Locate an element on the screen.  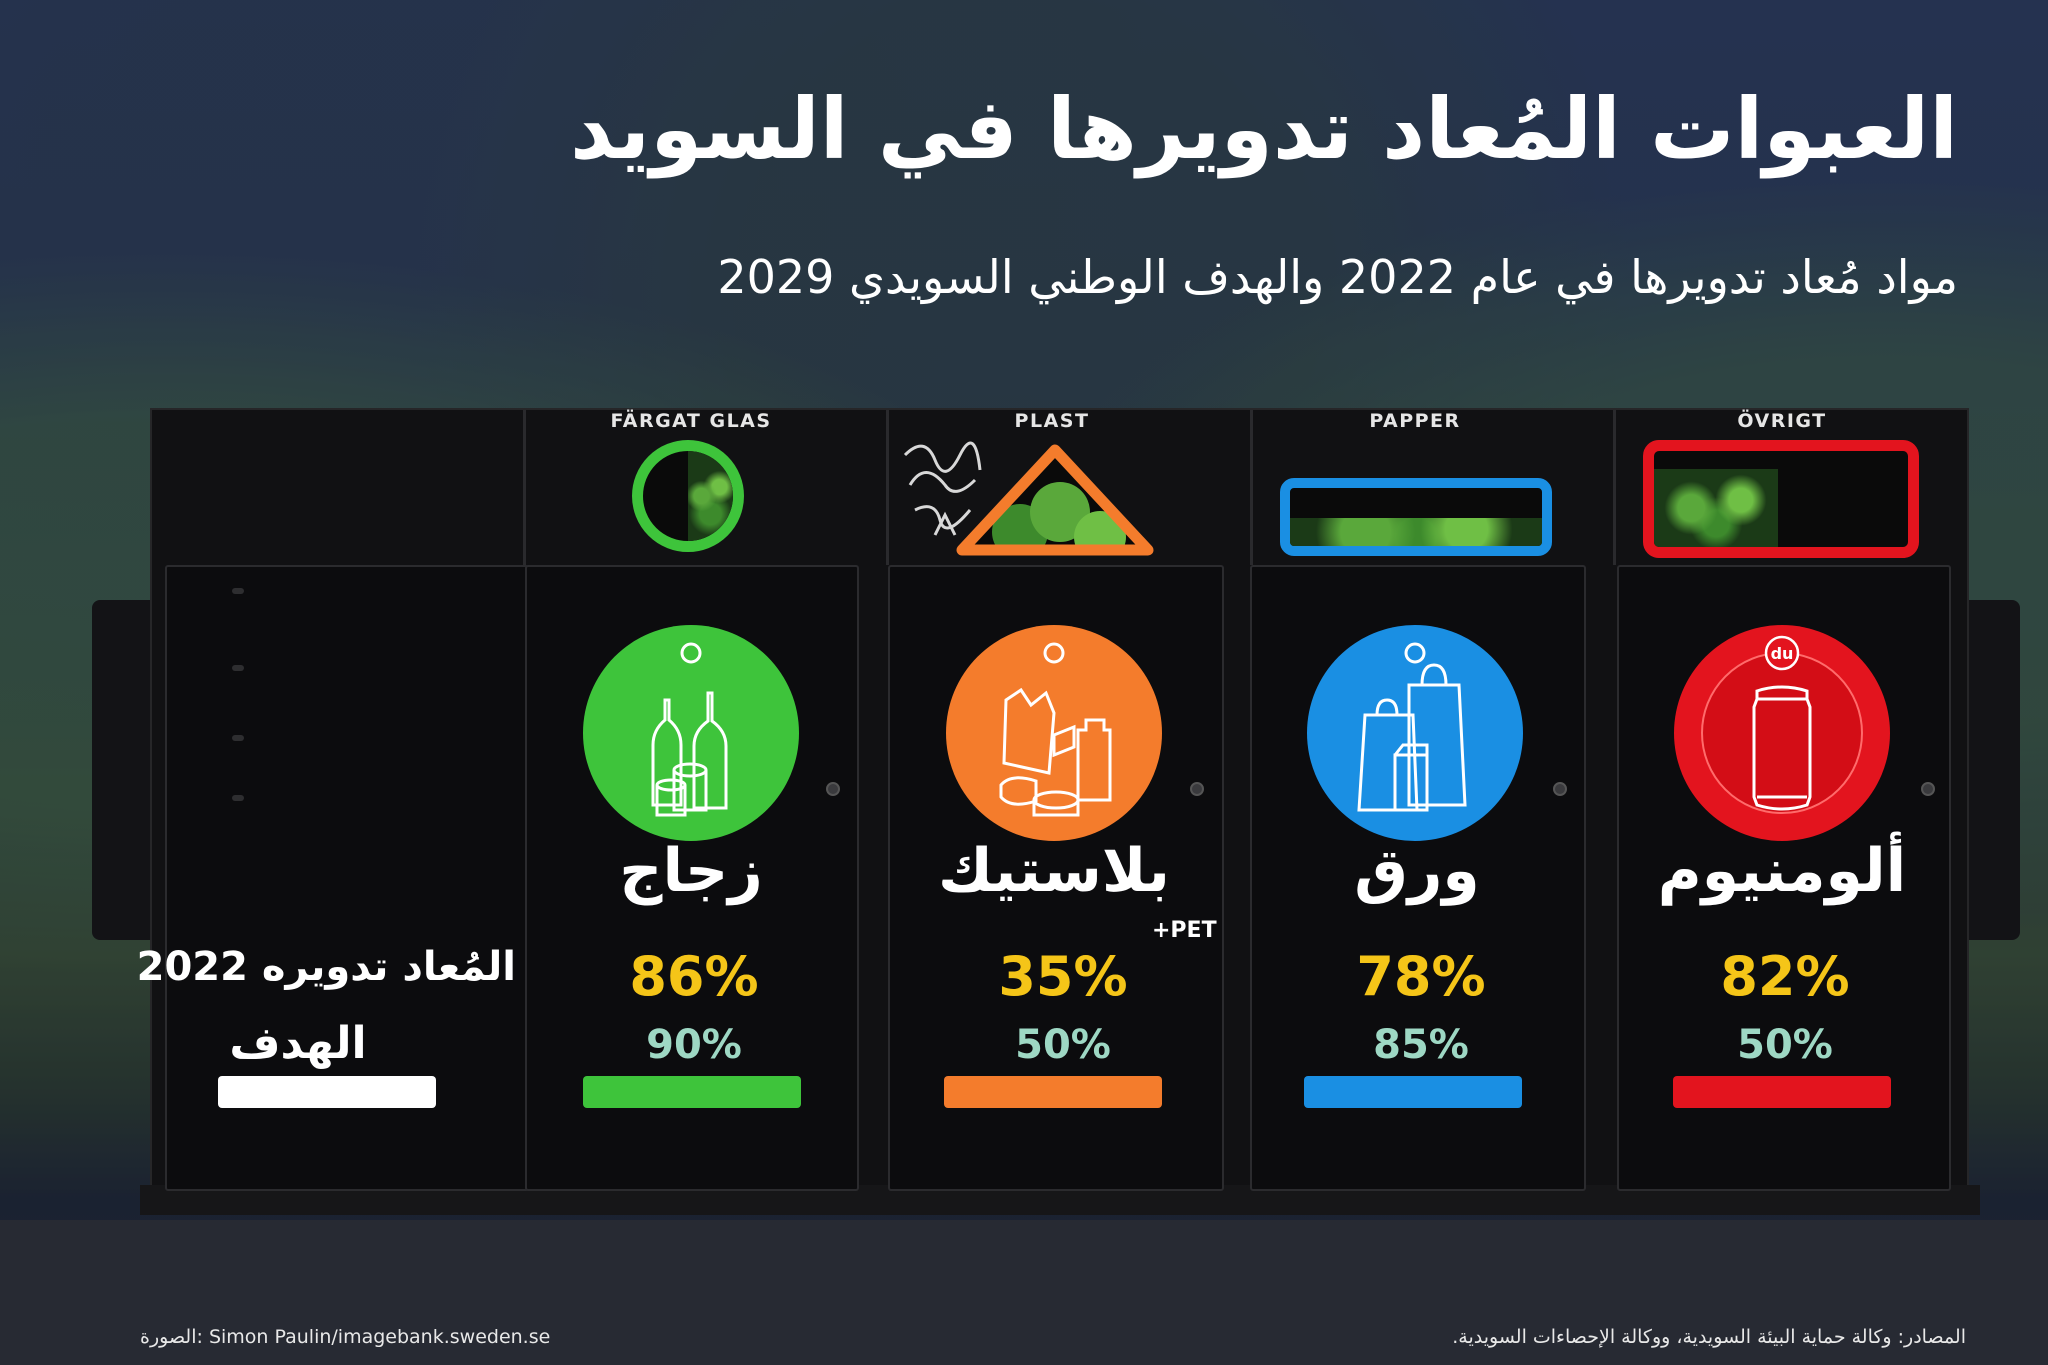
plastic-items-icon is located at coordinates (1054, 733).